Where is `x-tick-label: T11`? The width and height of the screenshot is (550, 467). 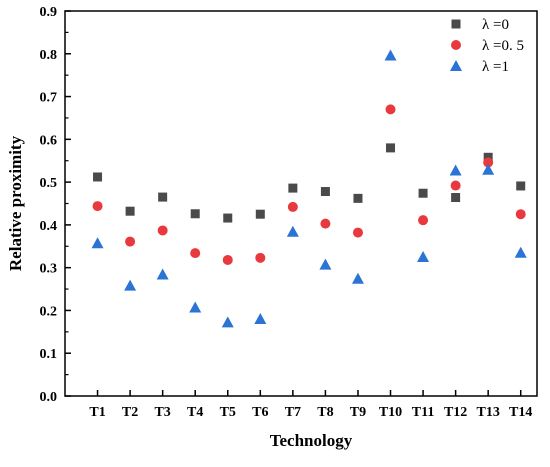
x-tick-label: T11 is located at coordinates (423, 412).